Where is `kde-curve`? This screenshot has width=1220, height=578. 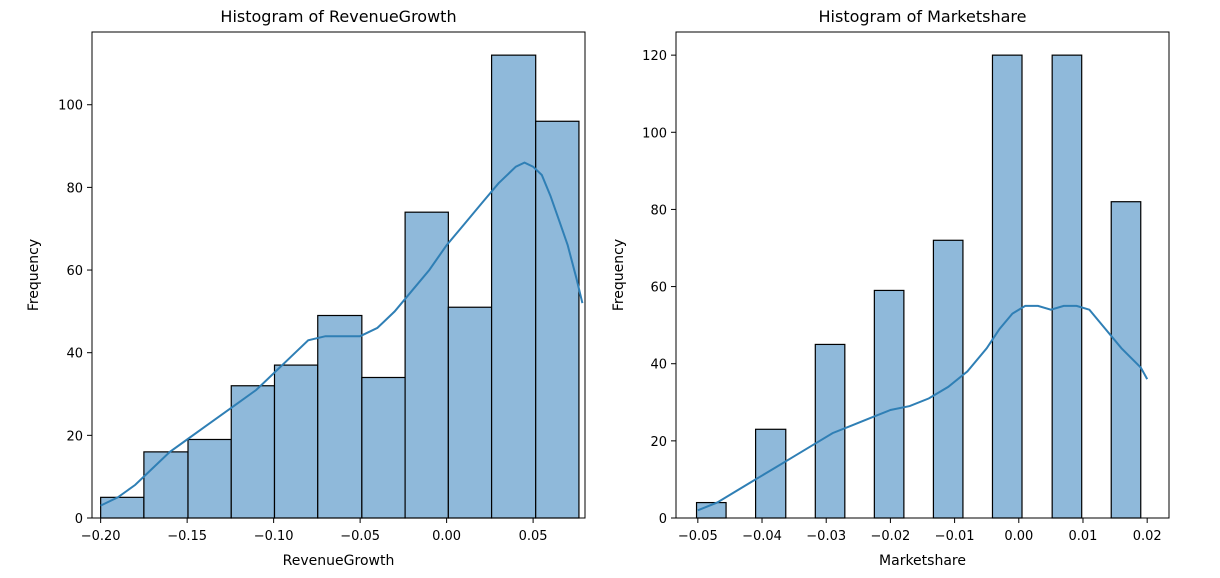
kde-curve is located at coordinates (923, 408).